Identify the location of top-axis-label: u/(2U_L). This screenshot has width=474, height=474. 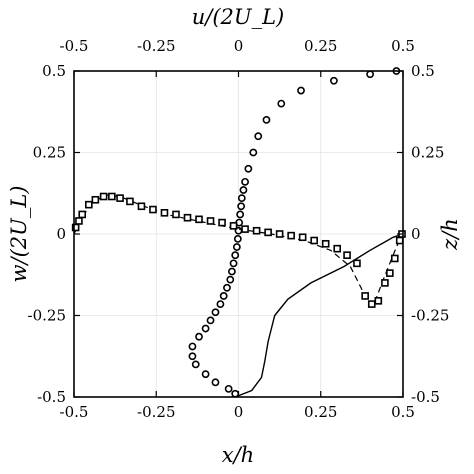
(238, 17).